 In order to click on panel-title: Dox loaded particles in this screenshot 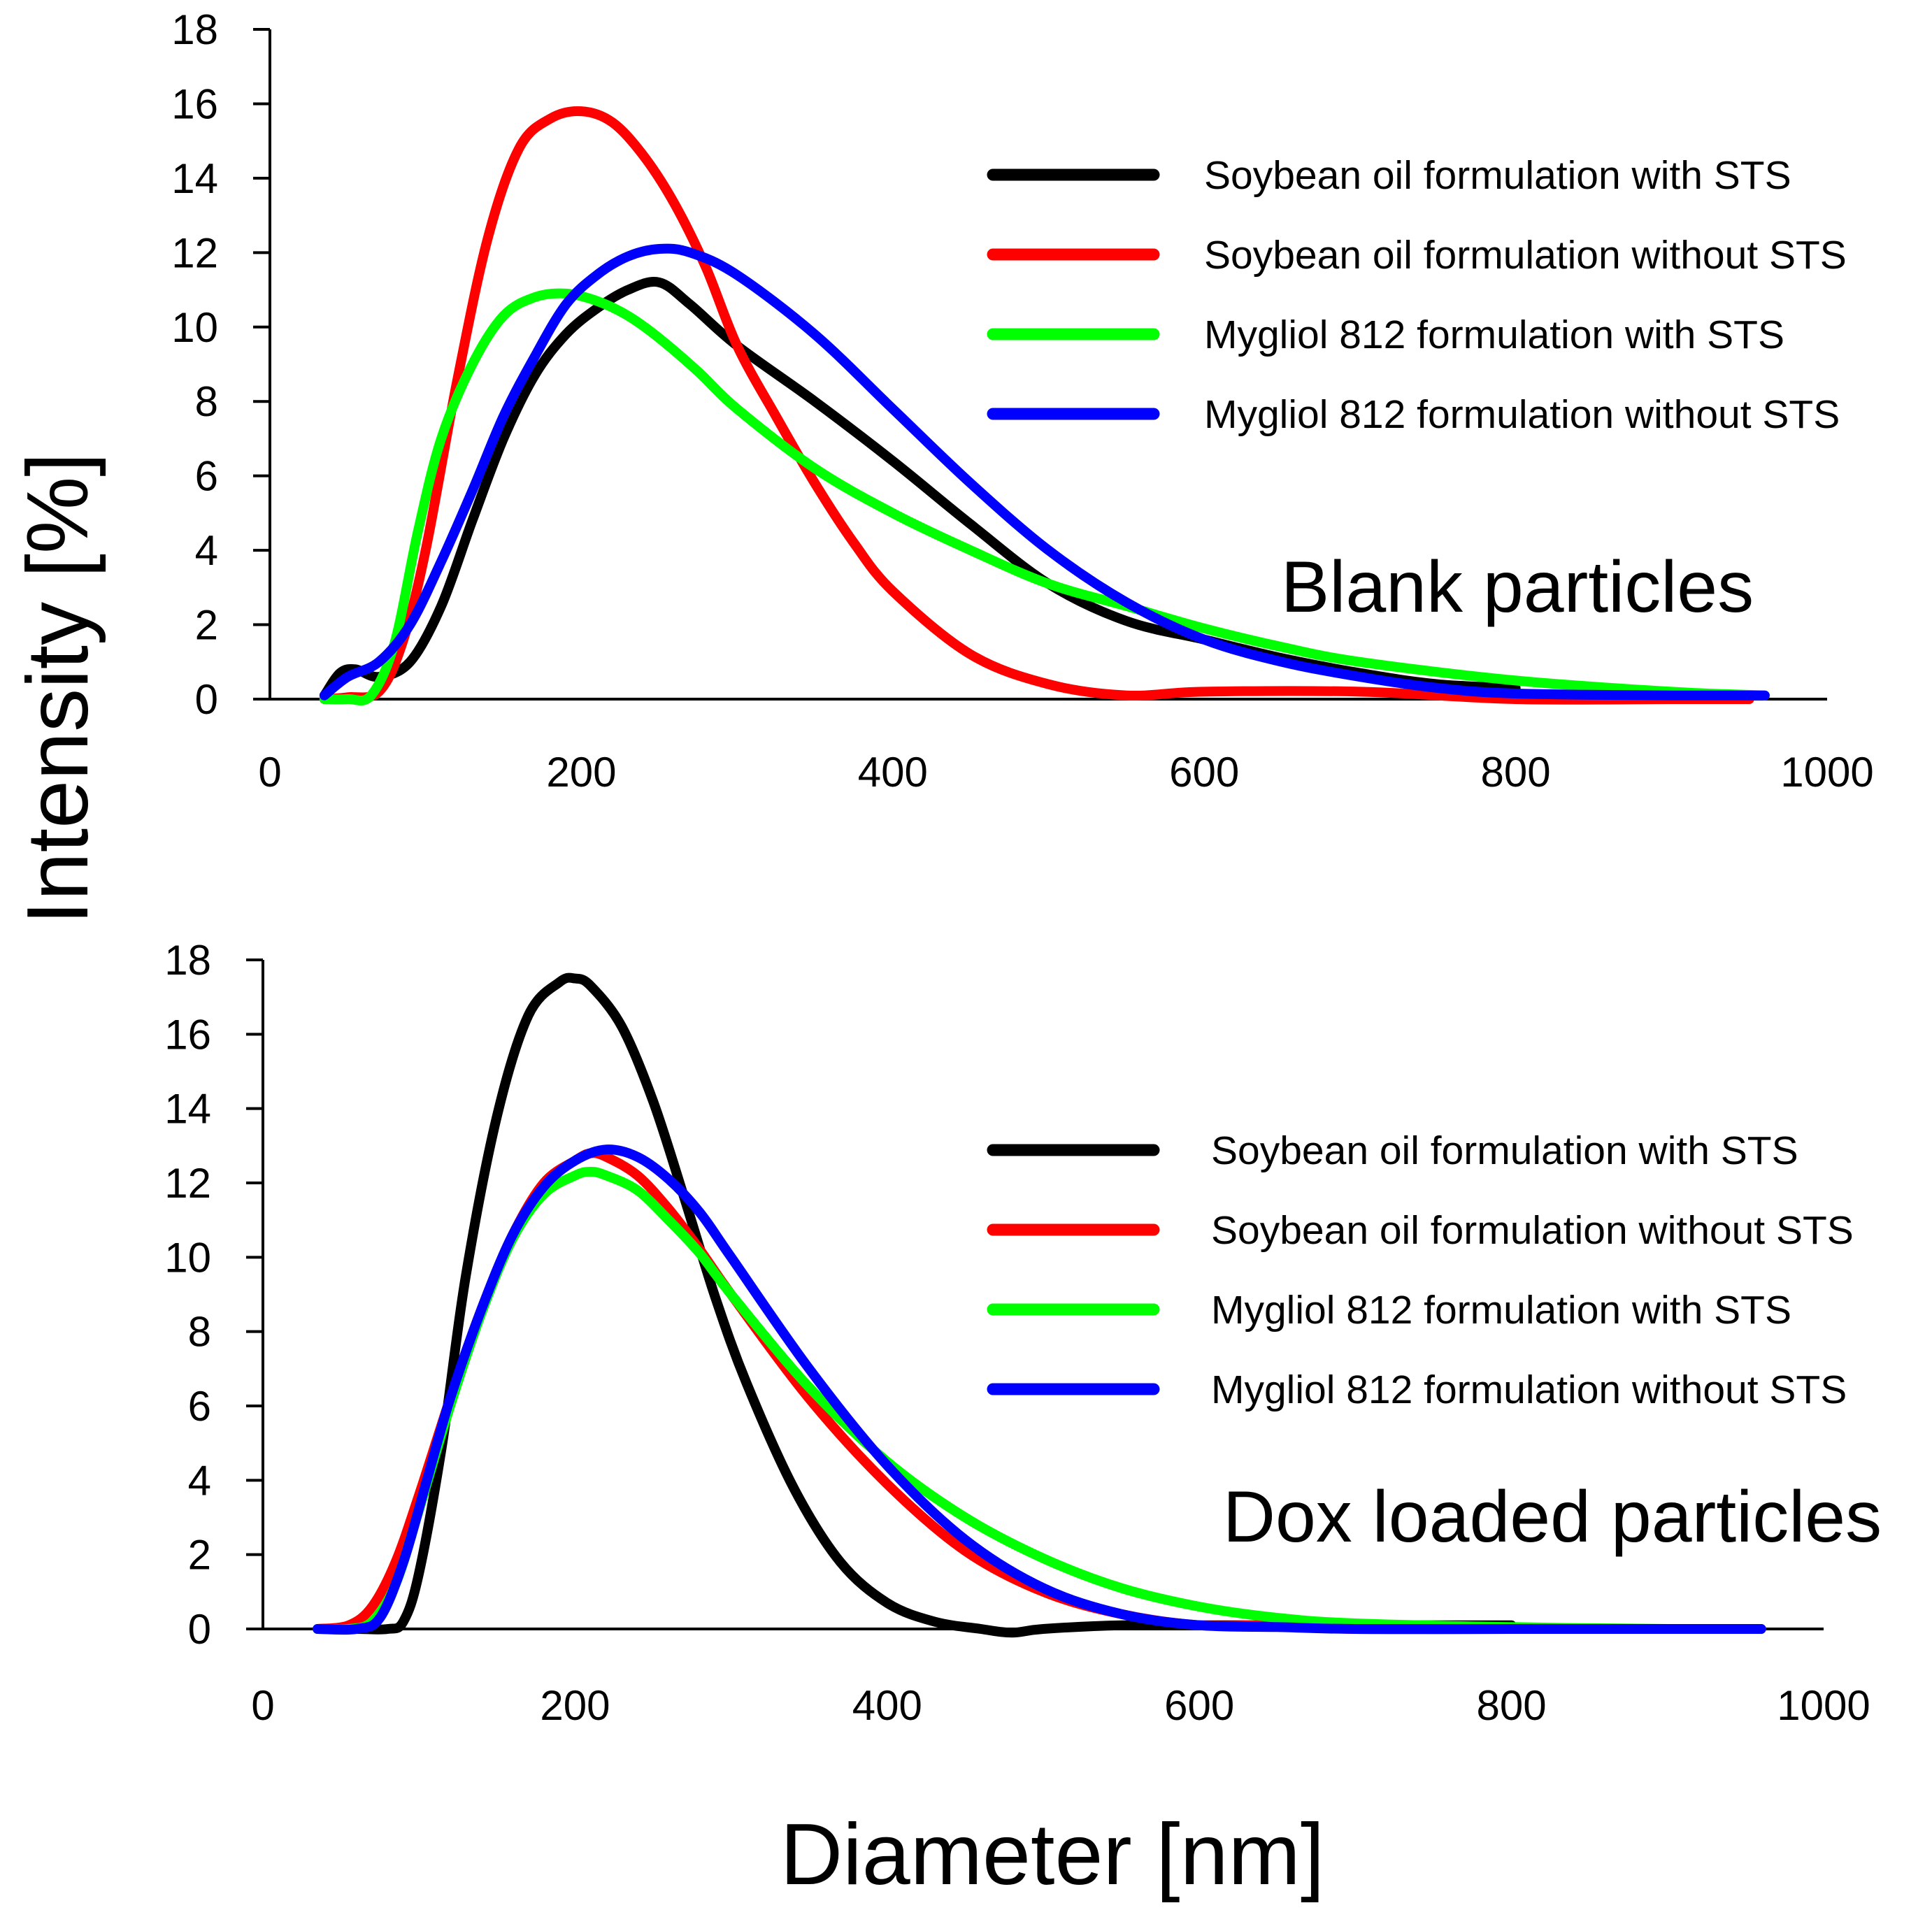, I will do `click(1552, 1517)`.